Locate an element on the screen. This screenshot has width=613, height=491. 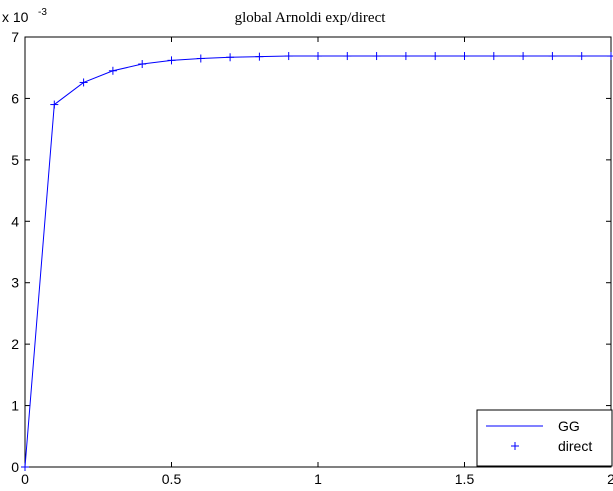
chart-title: global Arnoldi exp/direct is located at coordinates (311, 18).